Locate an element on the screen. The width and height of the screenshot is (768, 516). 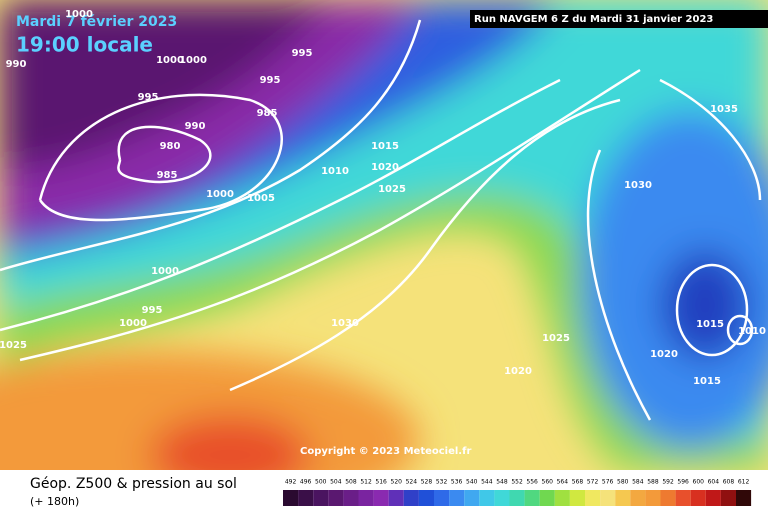
time: 19:00 locale is located at coordinates (84, 45).